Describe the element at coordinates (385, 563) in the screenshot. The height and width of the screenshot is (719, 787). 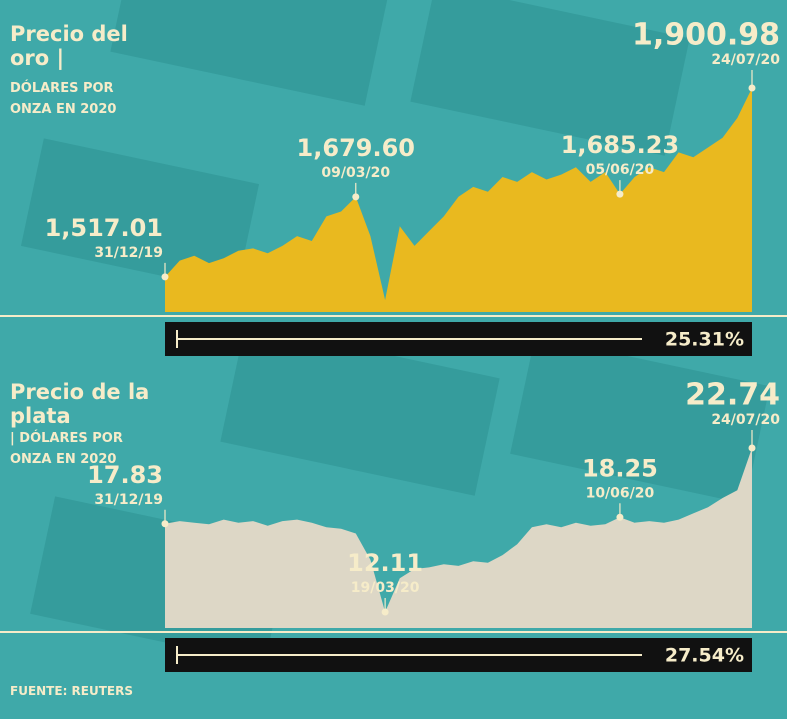
I see `value-label: 12.11` at that location.